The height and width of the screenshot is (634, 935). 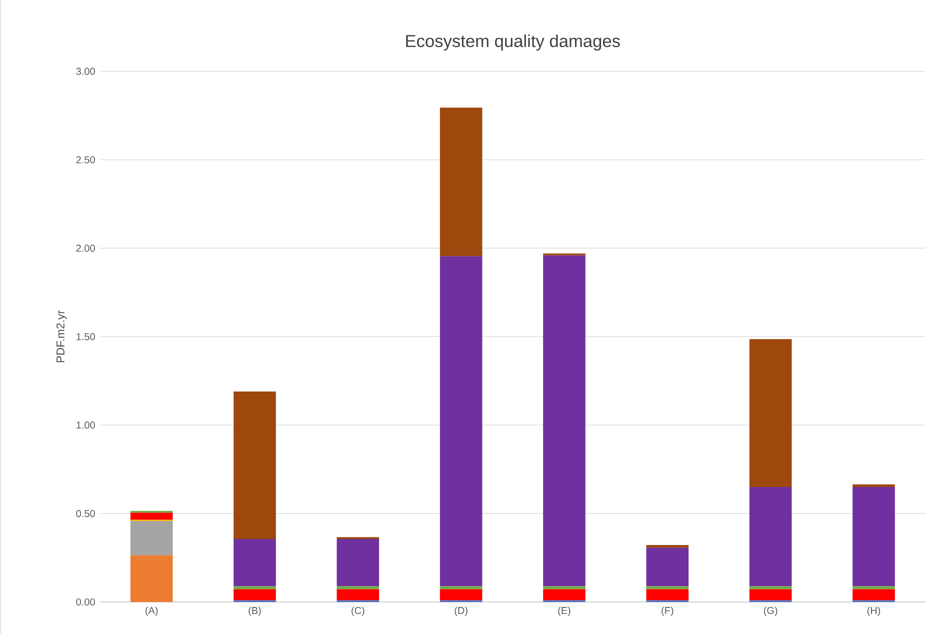 I want to click on x-tick-label: (C), so click(x=358, y=611).